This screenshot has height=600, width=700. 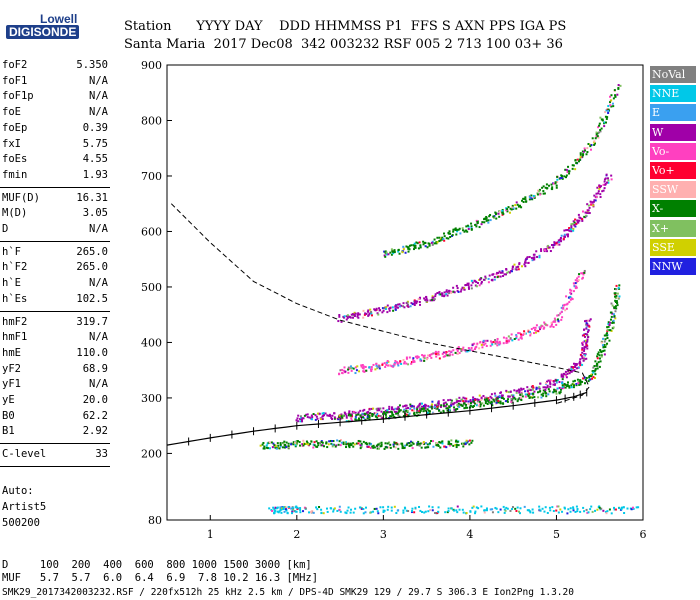 What do you see at coordinates (98, 337) in the screenshot?
I see `param-value: N/A` at bounding box center [98, 337].